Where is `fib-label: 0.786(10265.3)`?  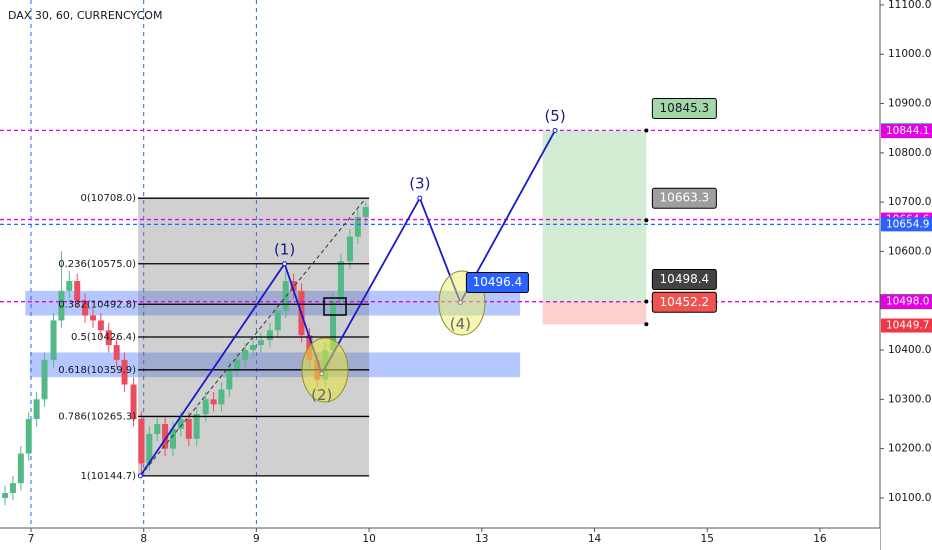 fib-label: 0.786(10265.3) is located at coordinates (97, 416).